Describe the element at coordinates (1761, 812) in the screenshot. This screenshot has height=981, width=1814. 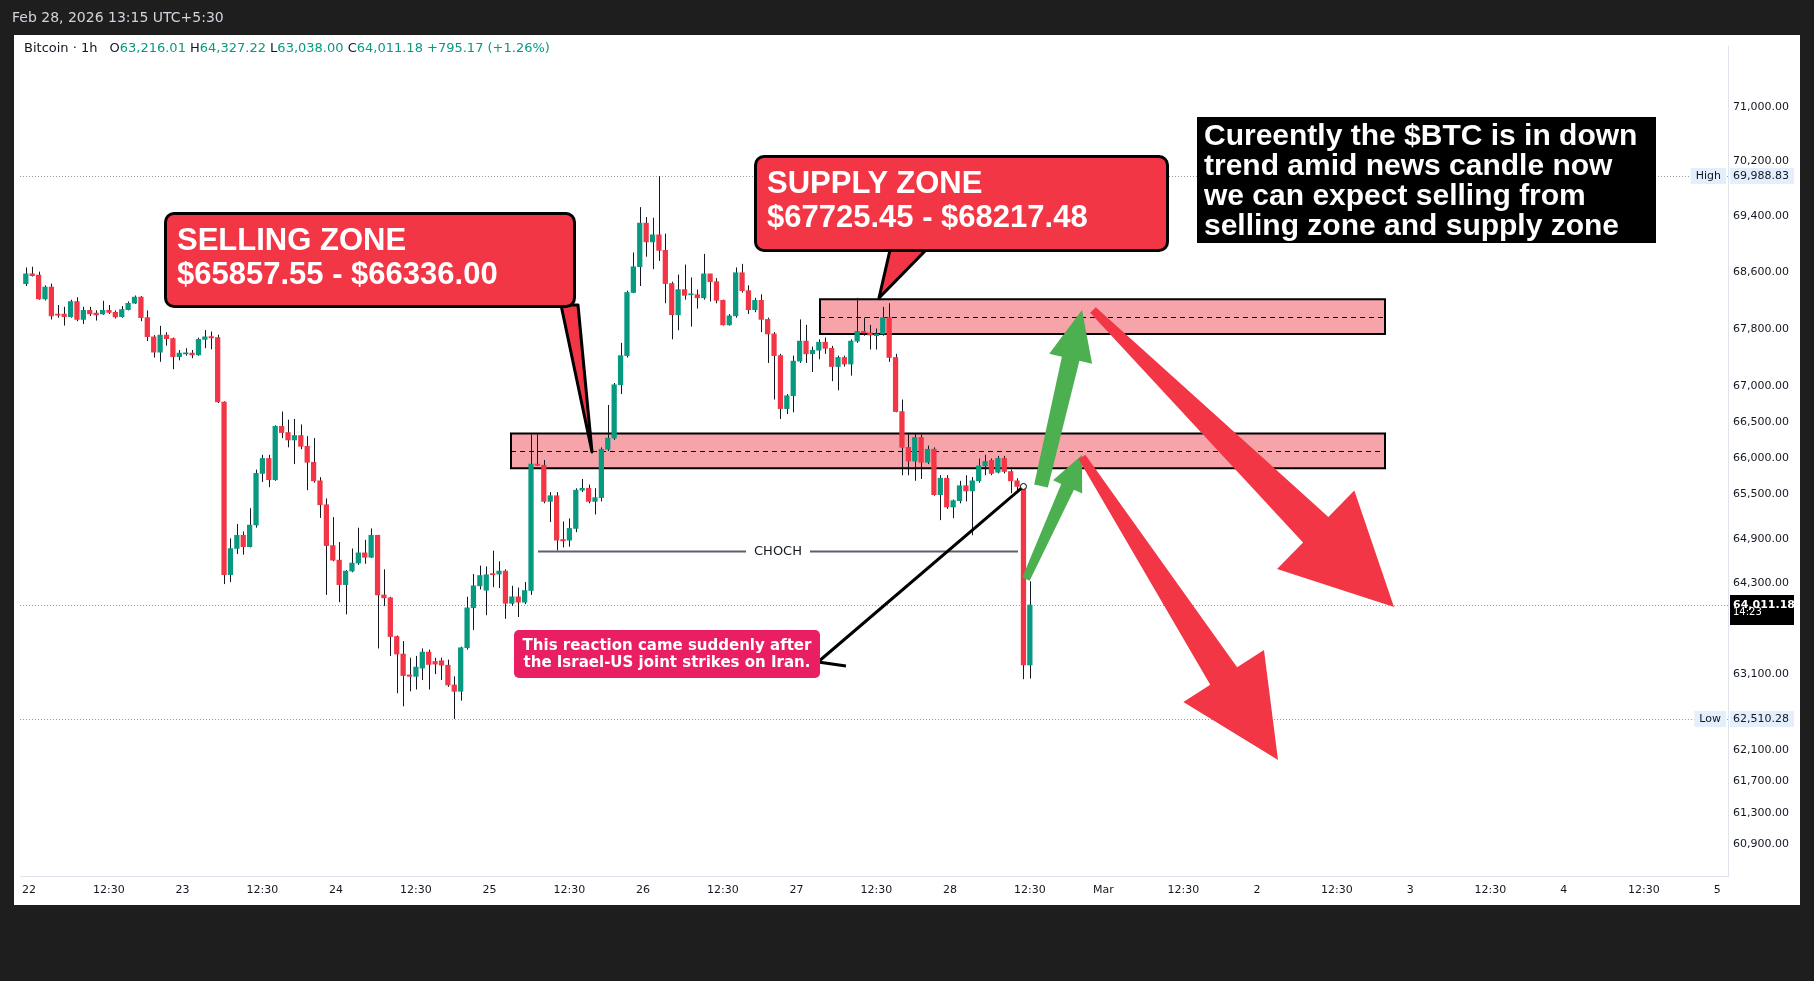
I see `y-tick-label: 61,300.00` at that location.